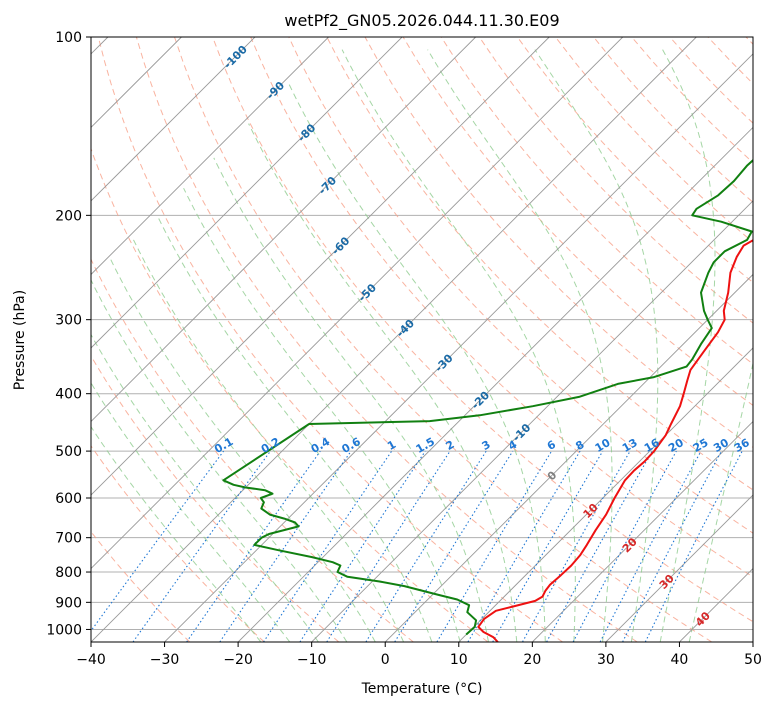  I want to click on x-tick-label: 40, so click(680, 660).